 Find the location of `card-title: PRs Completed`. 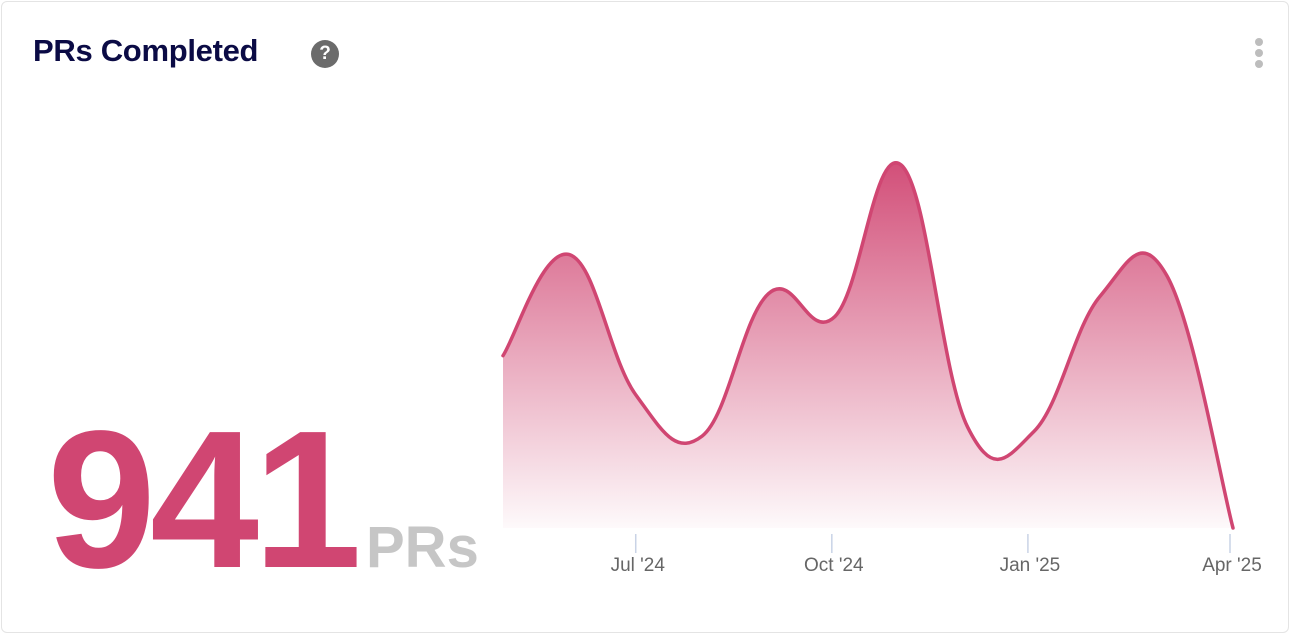

card-title: PRs Completed is located at coordinates (146, 50).